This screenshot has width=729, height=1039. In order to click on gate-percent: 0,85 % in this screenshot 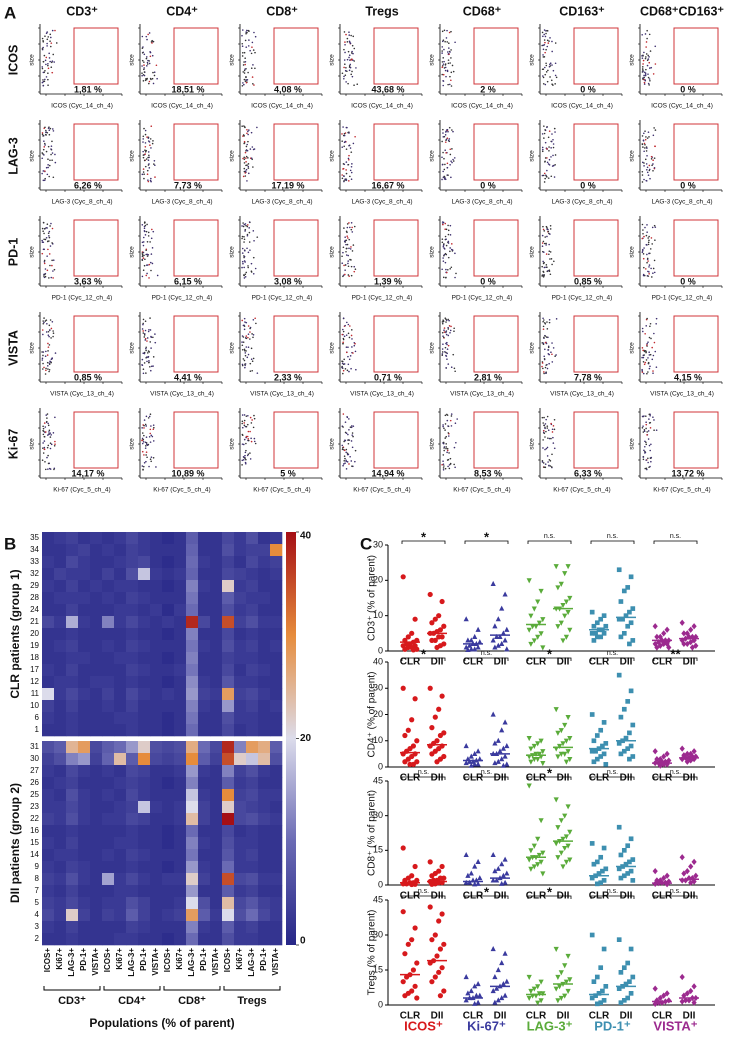, I will do `click(588, 281)`.